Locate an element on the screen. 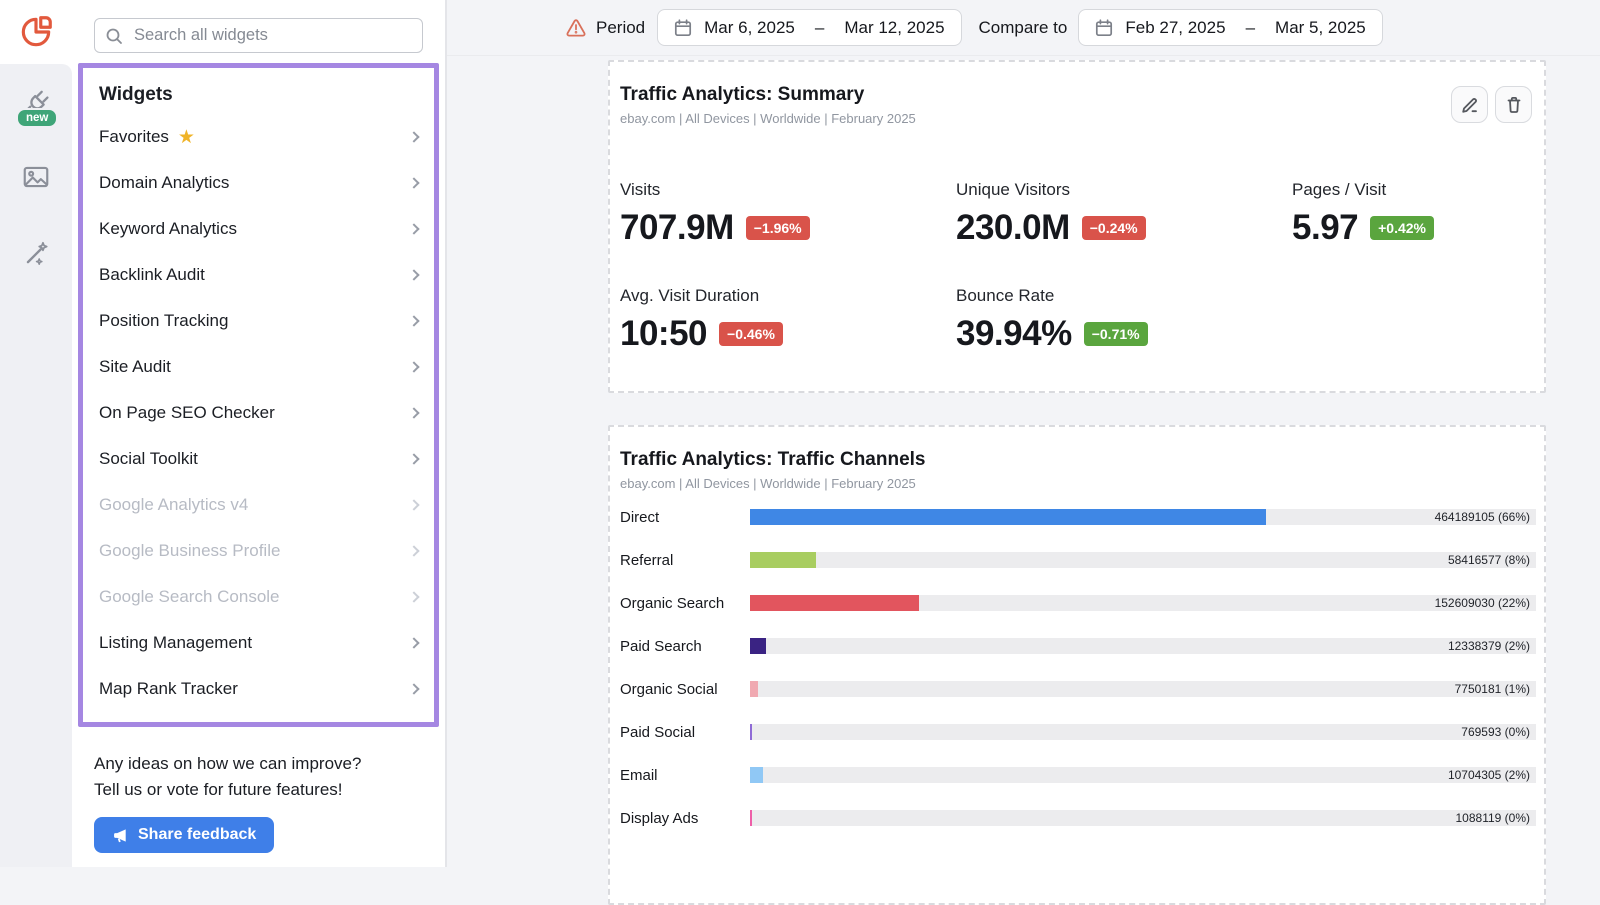  sidebar-item-label: Listing Management is located at coordinates (176, 642).